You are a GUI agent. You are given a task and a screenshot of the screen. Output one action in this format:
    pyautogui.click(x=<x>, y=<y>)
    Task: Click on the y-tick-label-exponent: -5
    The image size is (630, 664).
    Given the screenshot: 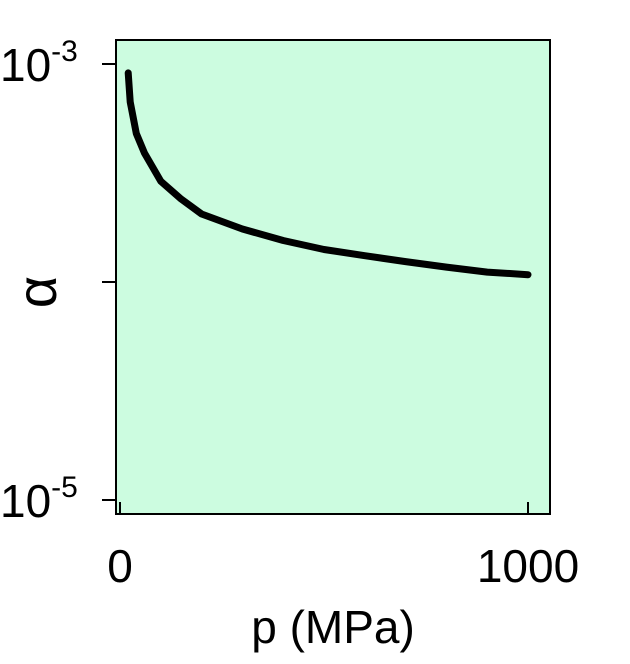 What is the action you would take?
    pyautogui.click(x=64, y=487)
    